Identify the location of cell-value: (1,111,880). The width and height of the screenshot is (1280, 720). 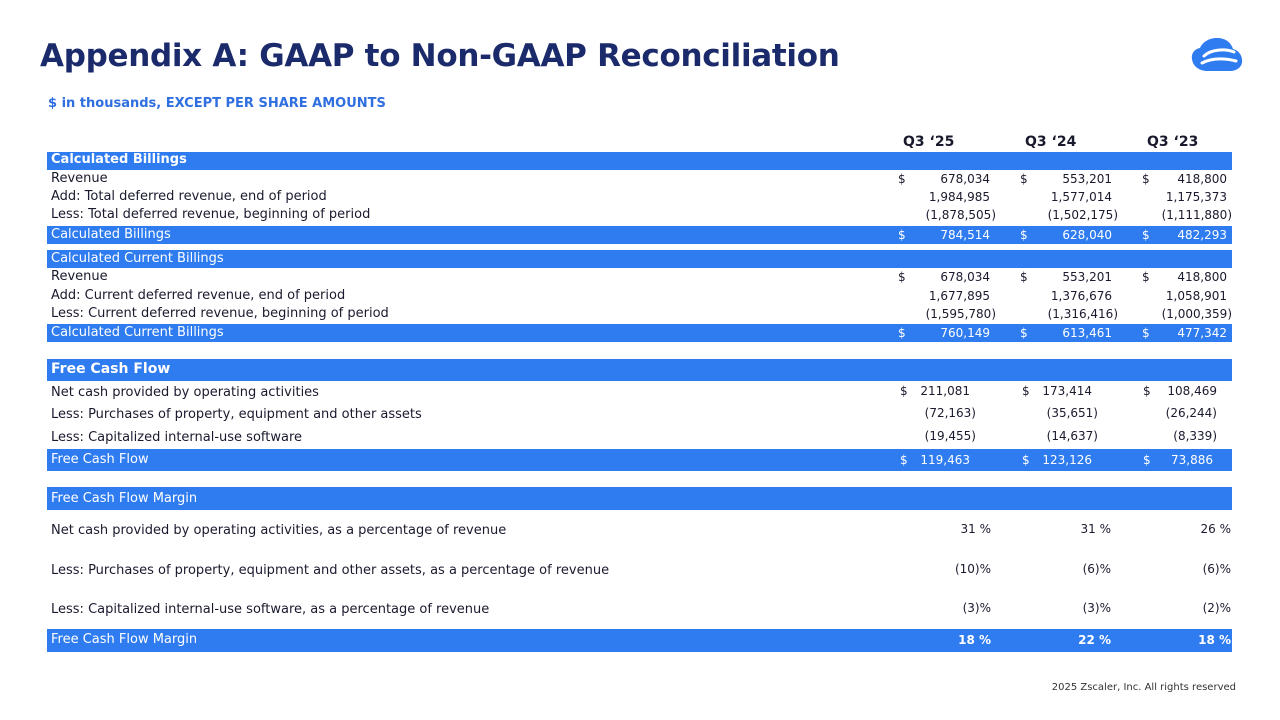
(1196, 215).